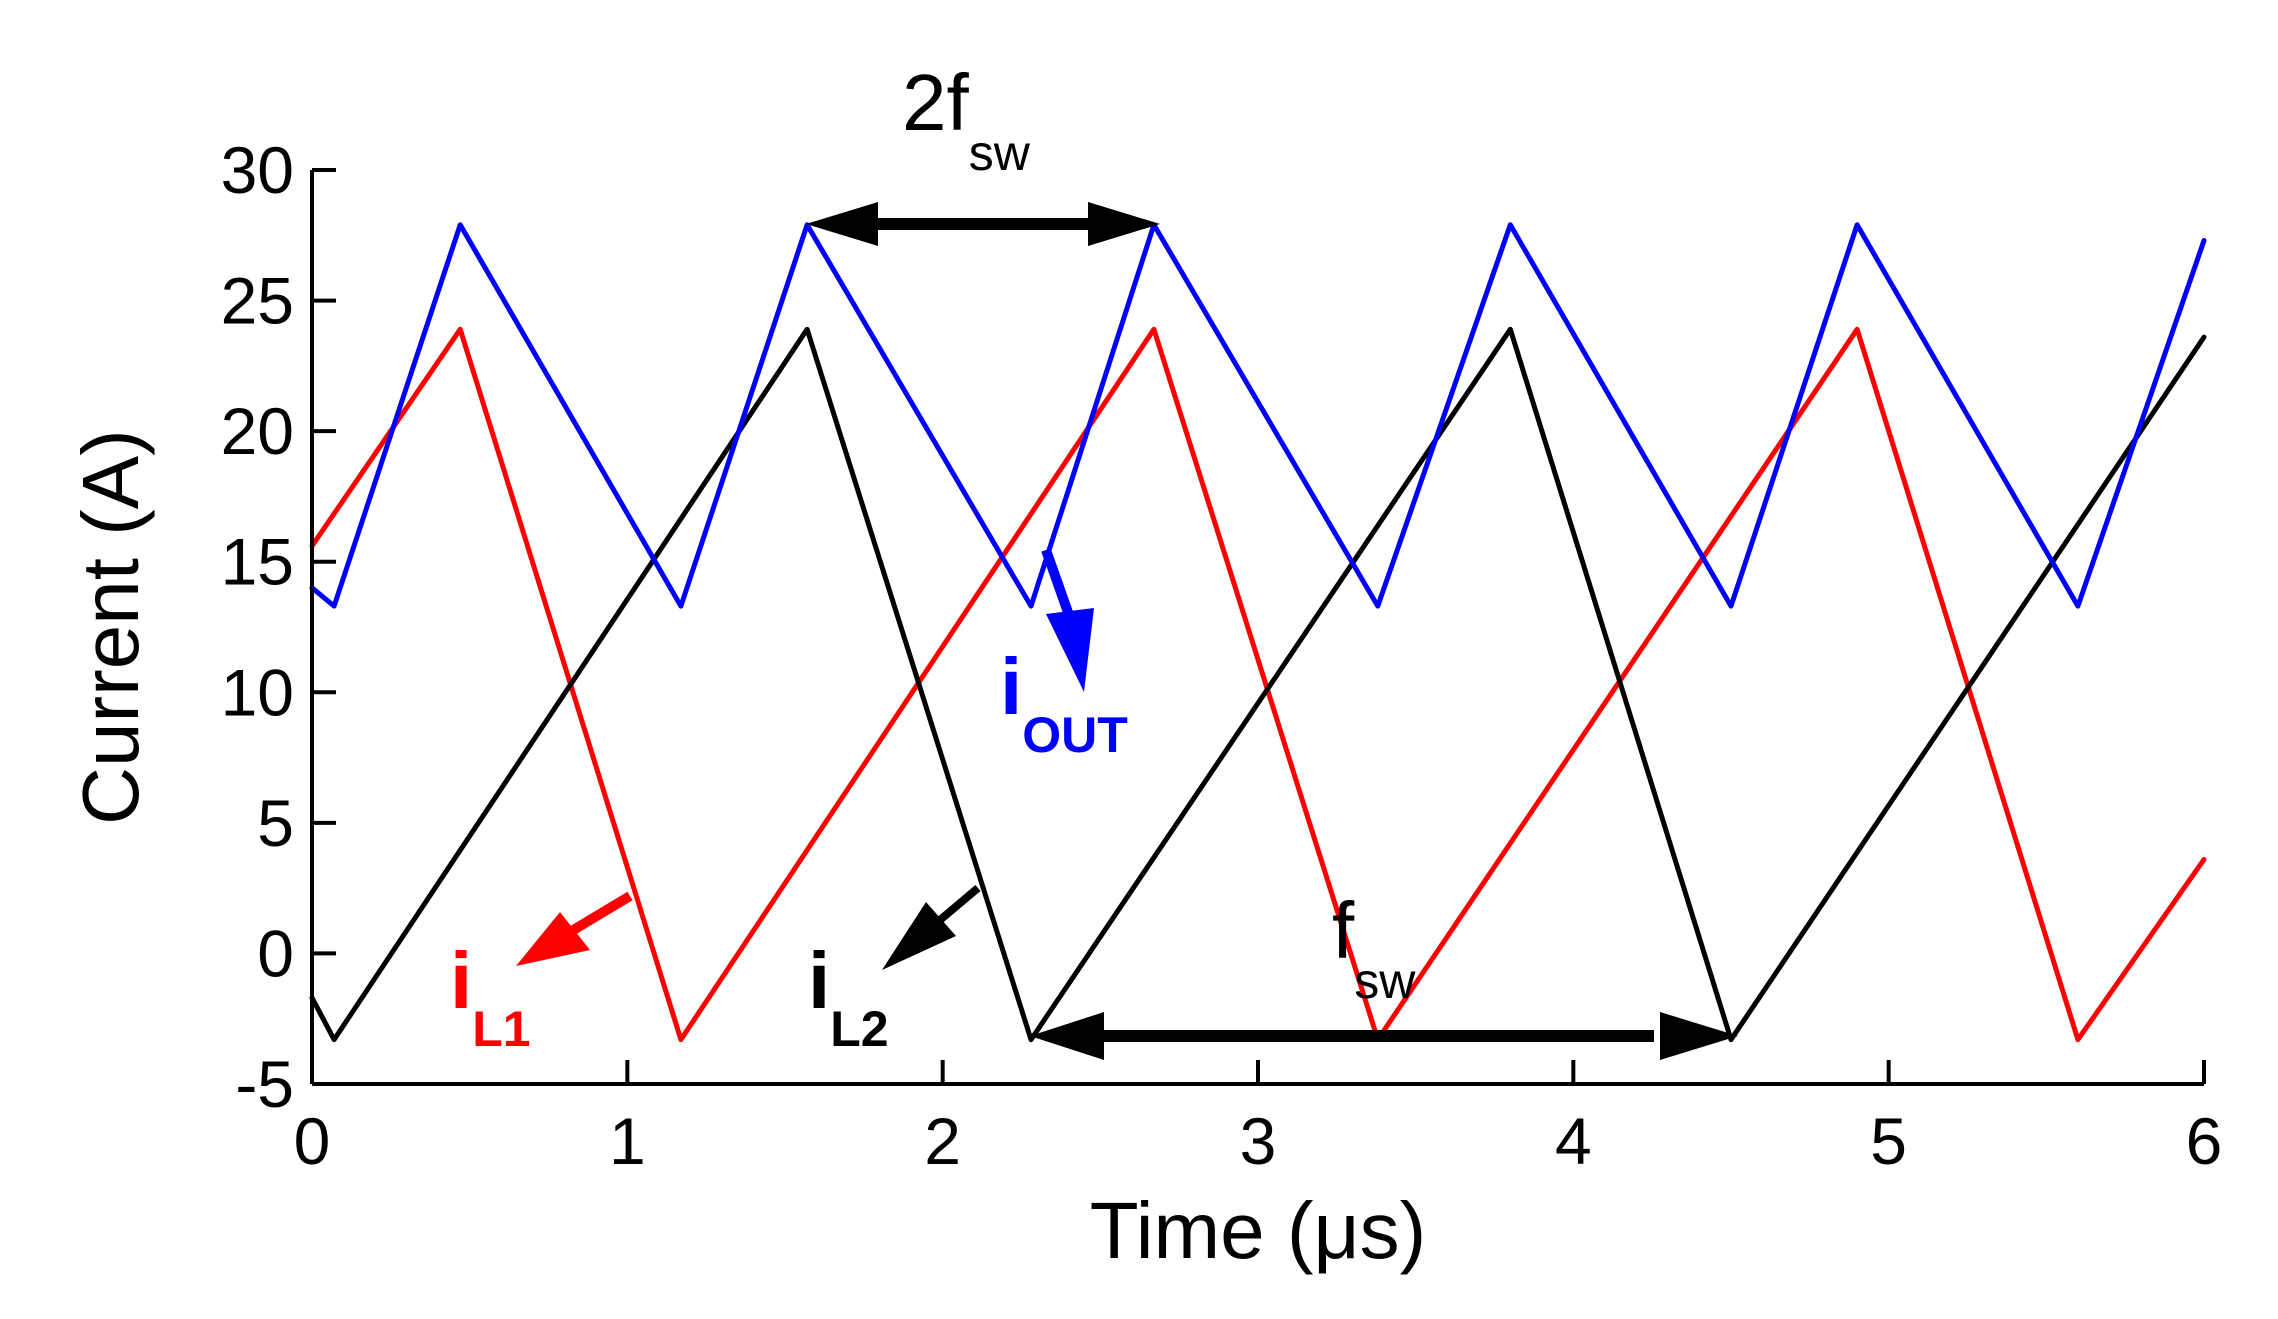 The height and width of the screenshot is (1319, 2278). I want to click on iout-label-sub: OUT, so click(1075, 735).